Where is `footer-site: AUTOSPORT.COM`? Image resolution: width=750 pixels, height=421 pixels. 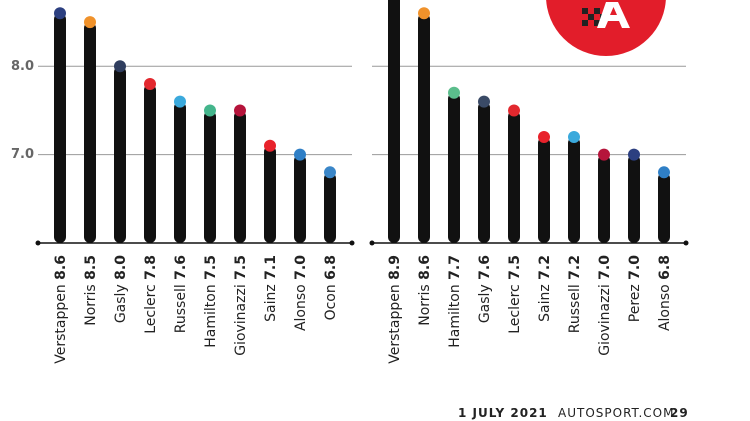 footer-site: AUTOSPORT.COM is located at coordinates (616, 413).